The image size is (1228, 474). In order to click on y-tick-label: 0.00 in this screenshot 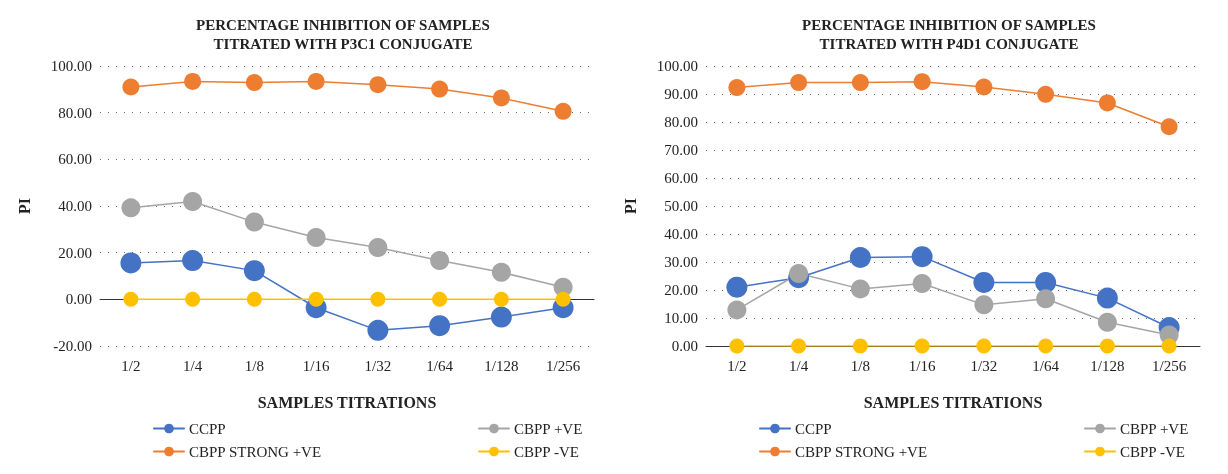, I will do `click(78, 299)`.